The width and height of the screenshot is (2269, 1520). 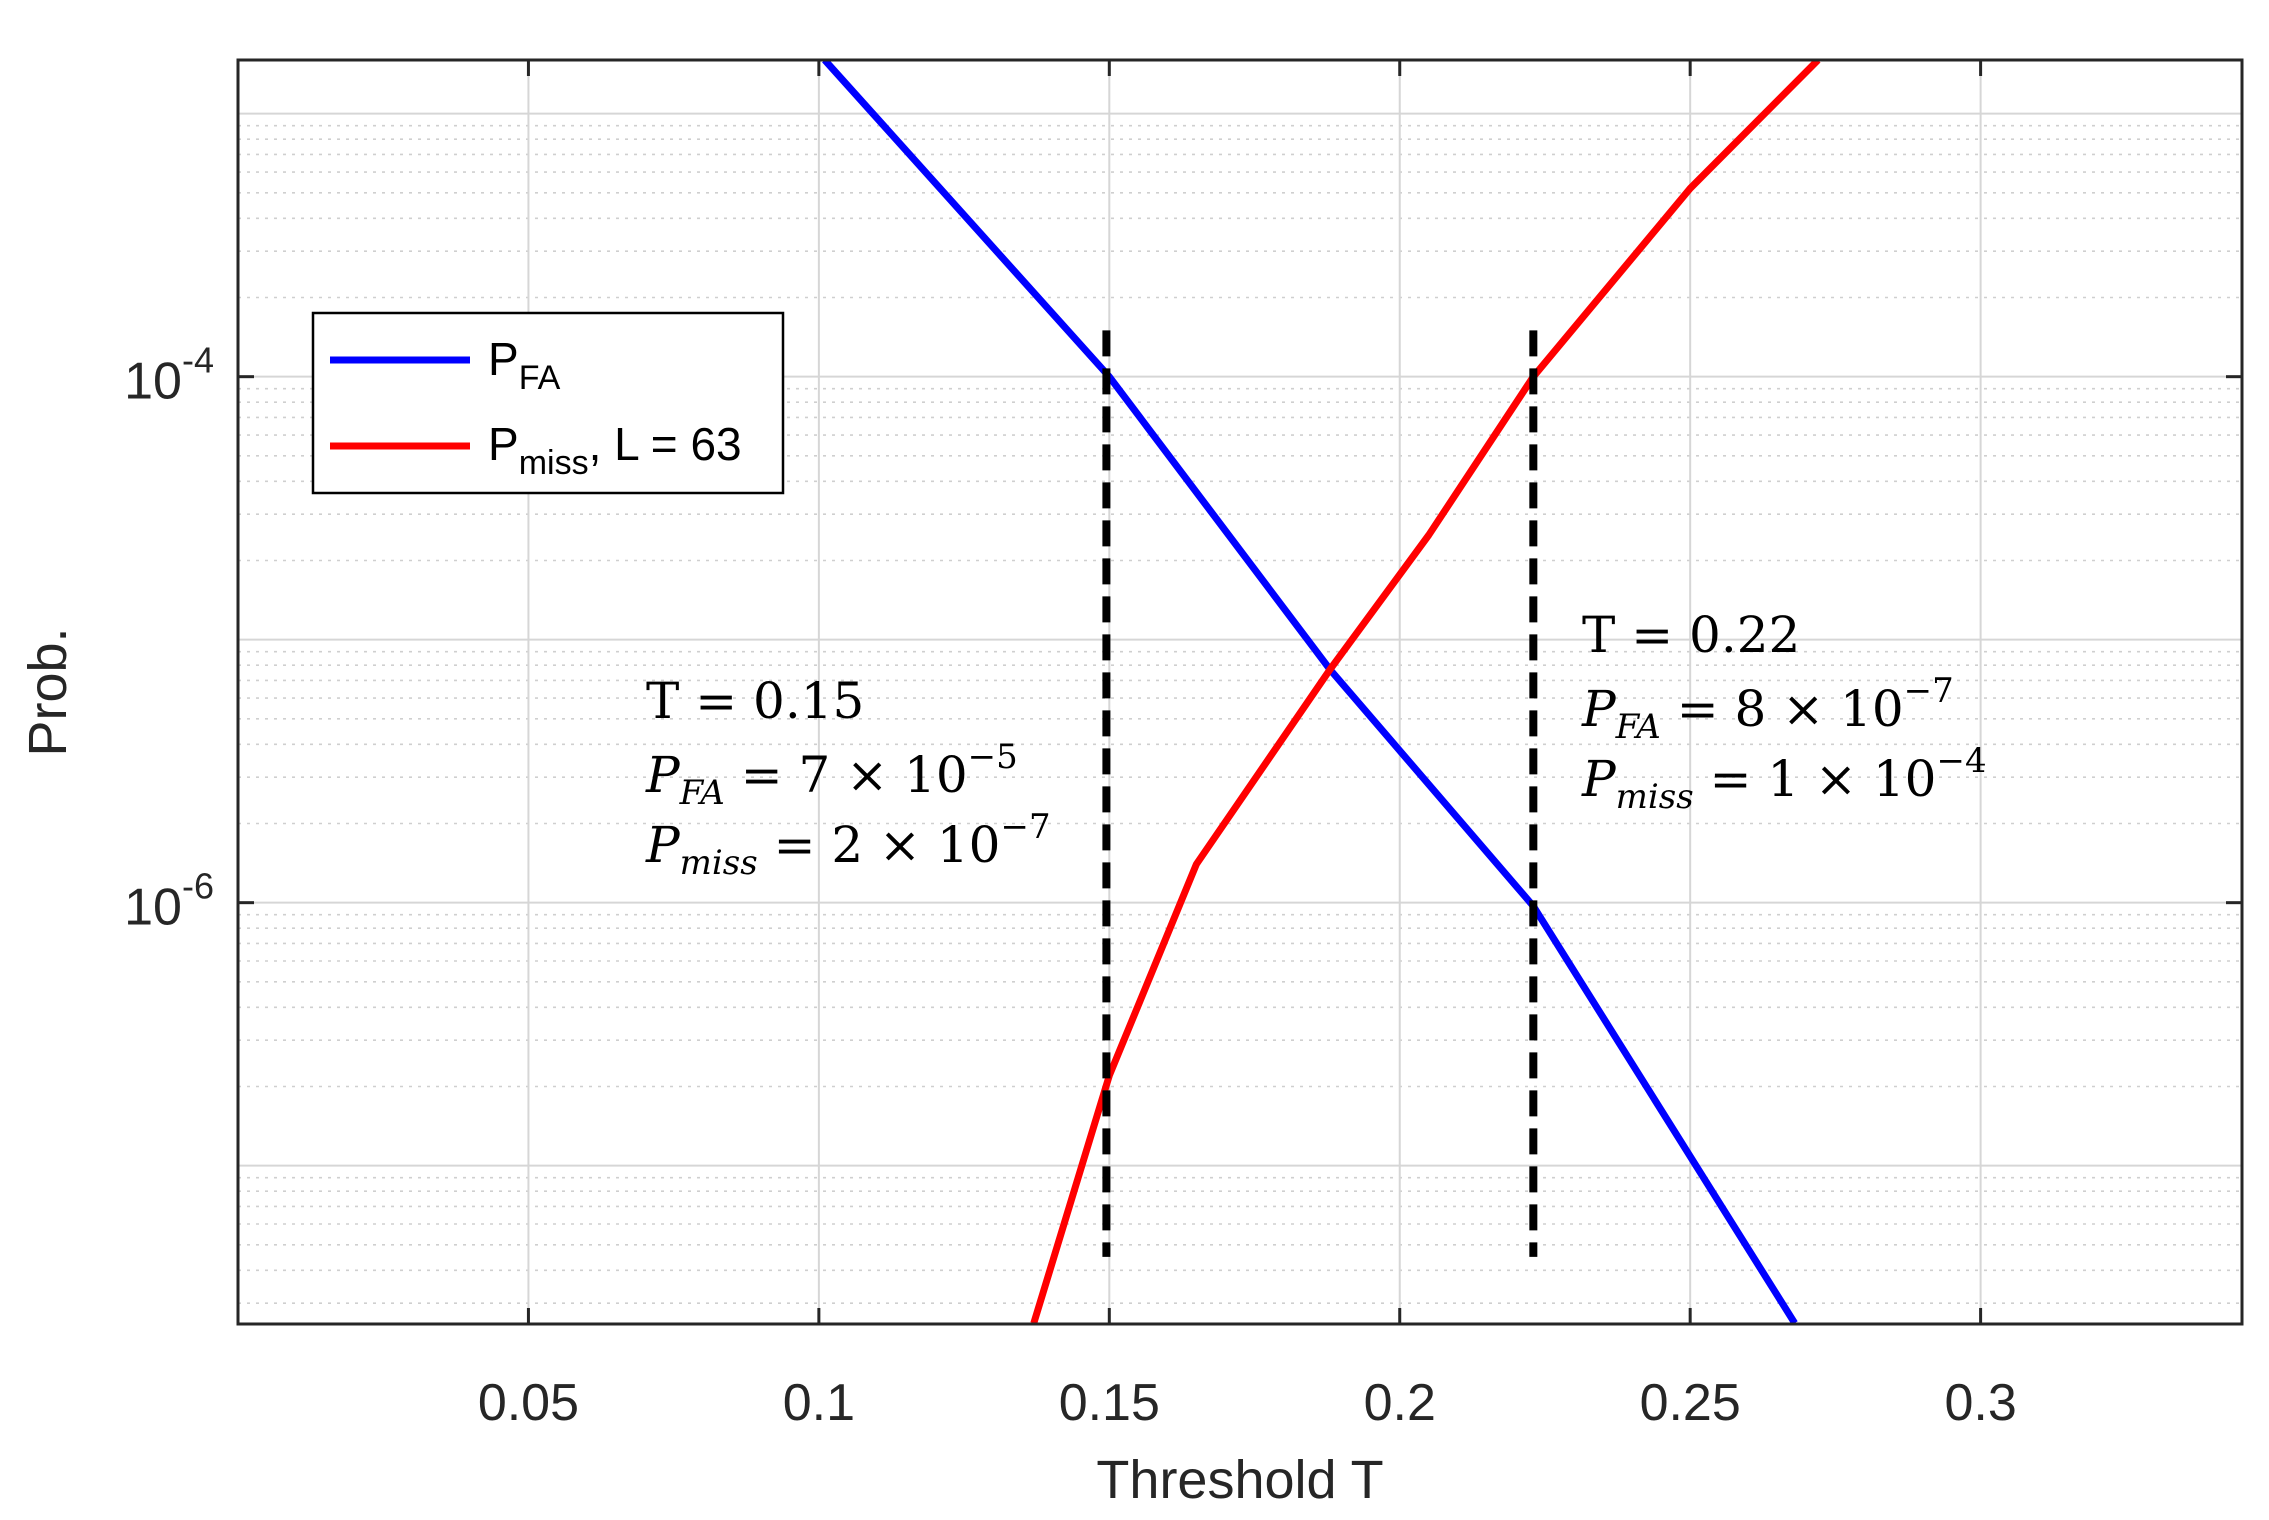 I want to click on annotation-t022-pmiss-rhs: = 1 × 10, so click(x=1815, y=779).